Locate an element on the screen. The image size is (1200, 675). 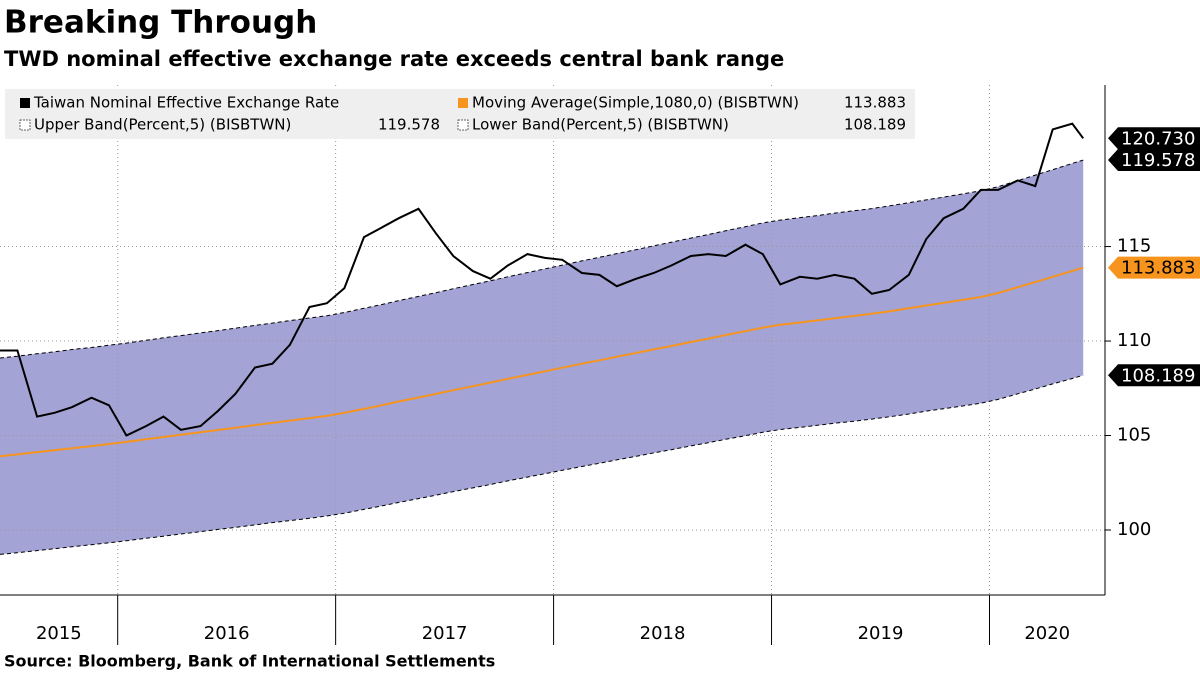
y-tick-label: 100 is located at coordinates (1134, 529).